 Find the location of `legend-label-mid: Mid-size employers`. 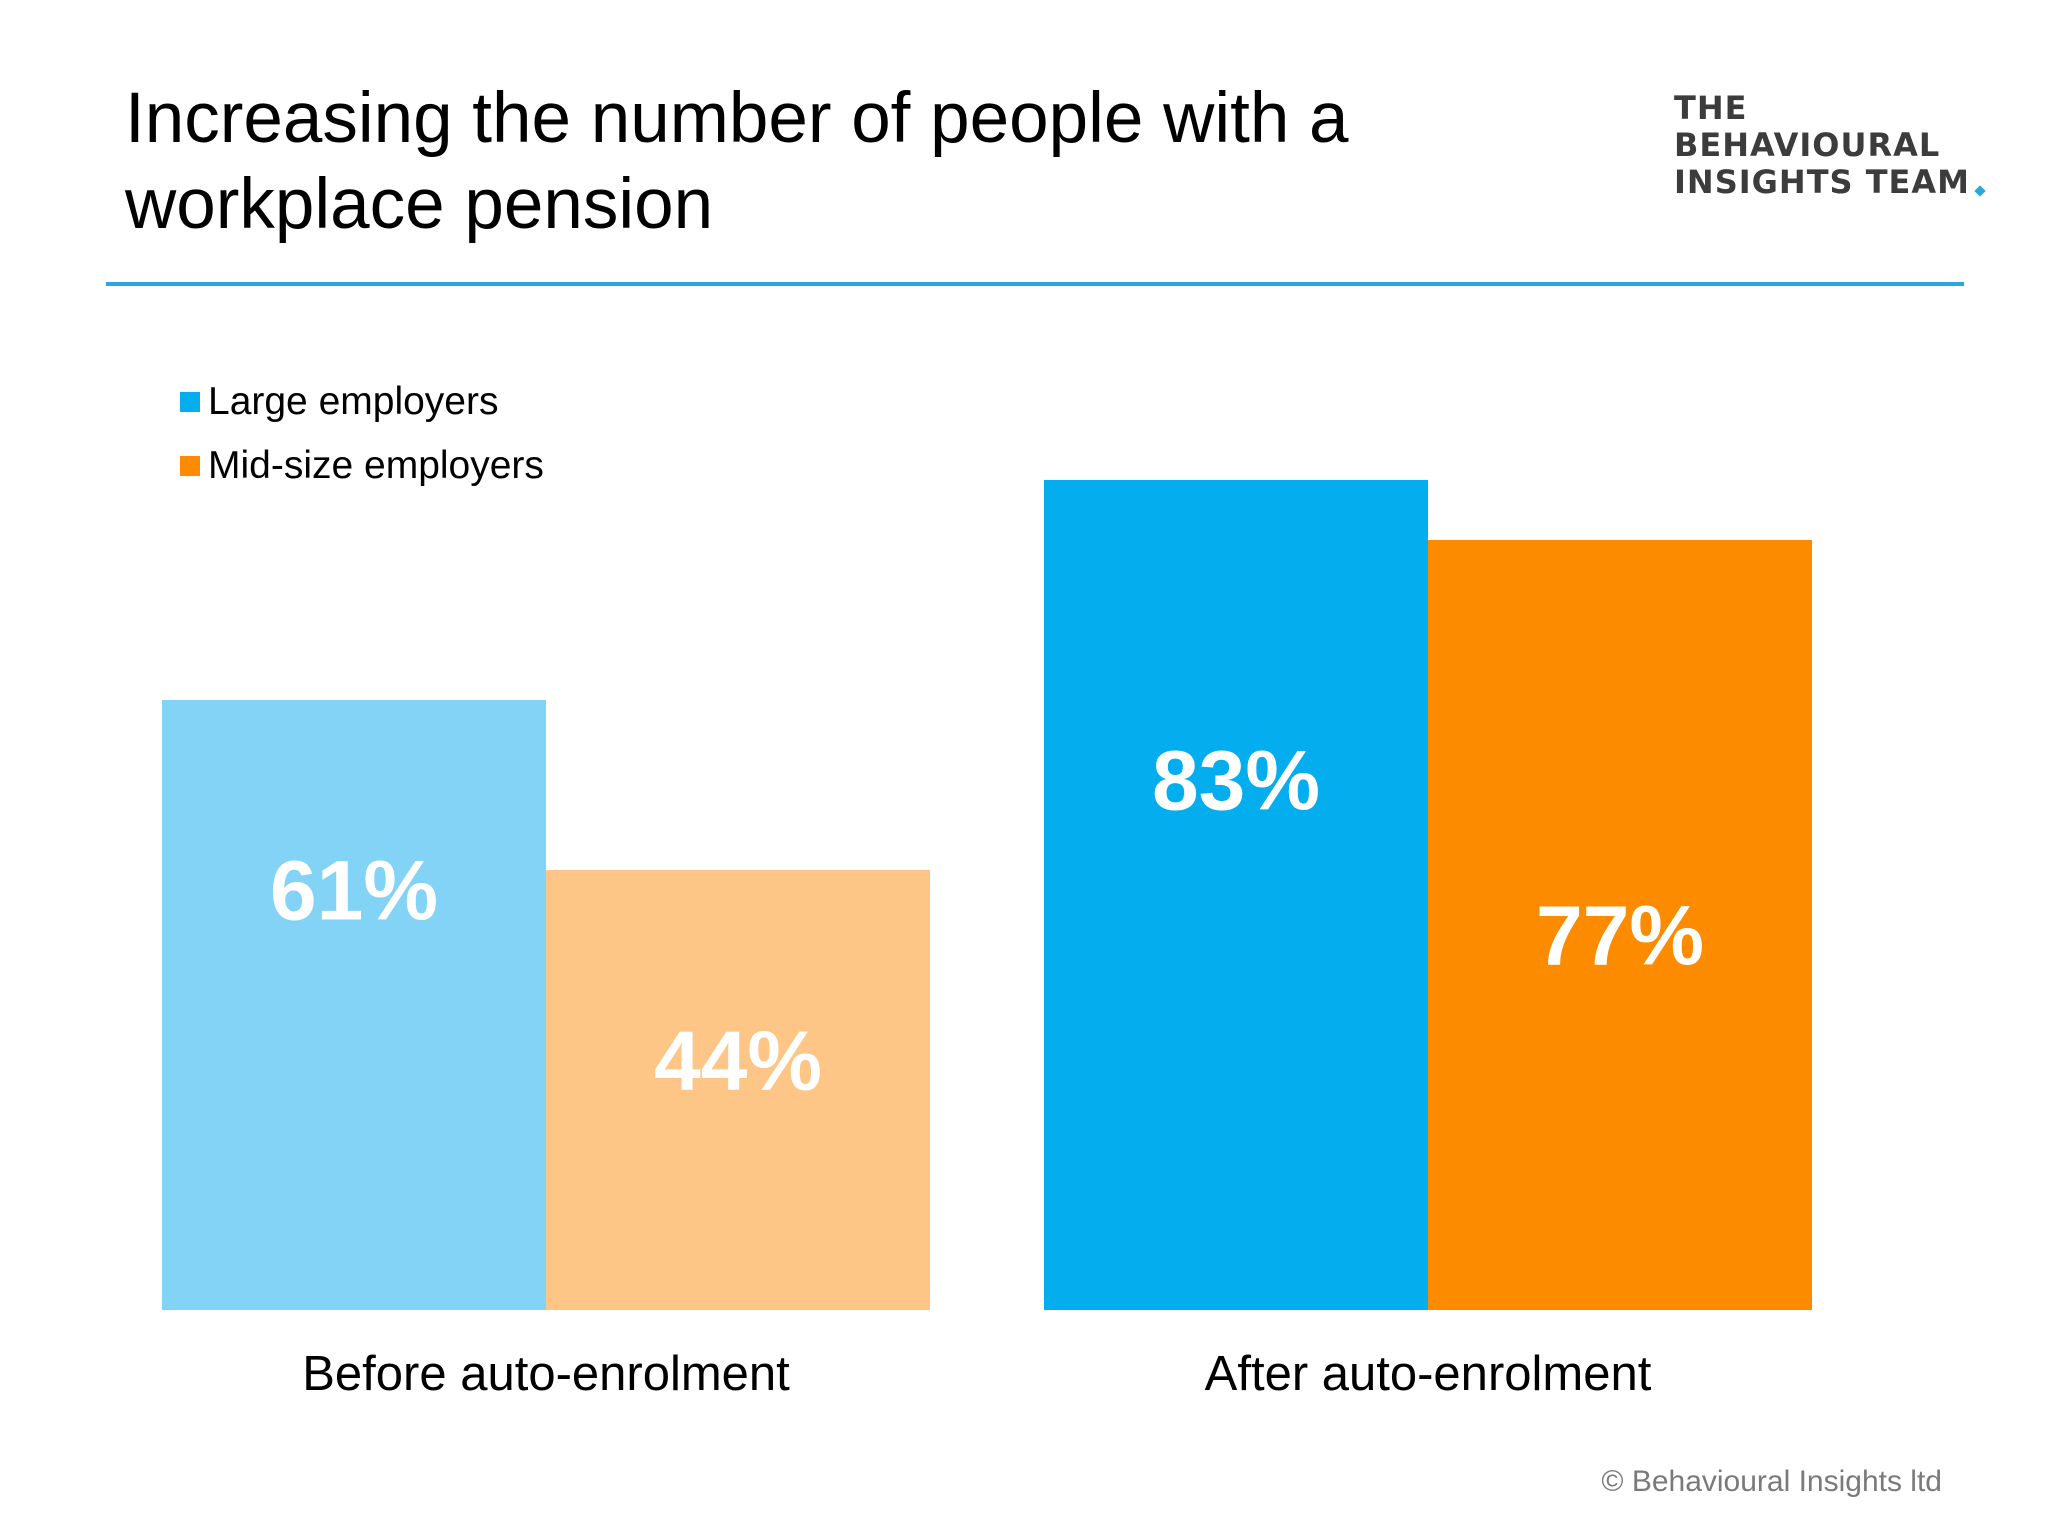

legend-label-mid: Mid-size employers is located at coordinates (376, 465).